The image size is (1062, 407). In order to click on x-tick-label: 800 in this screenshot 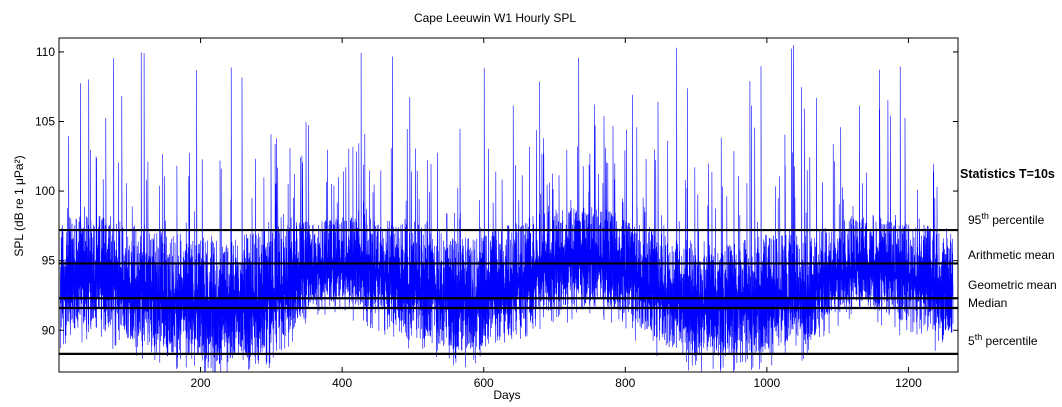, I will do `click(625, 383)`.